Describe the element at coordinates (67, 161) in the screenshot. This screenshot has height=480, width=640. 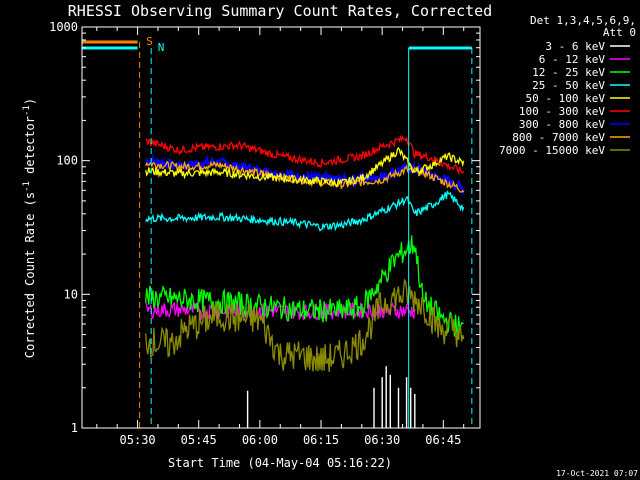
I see `y-tick-label: 100` at that location.